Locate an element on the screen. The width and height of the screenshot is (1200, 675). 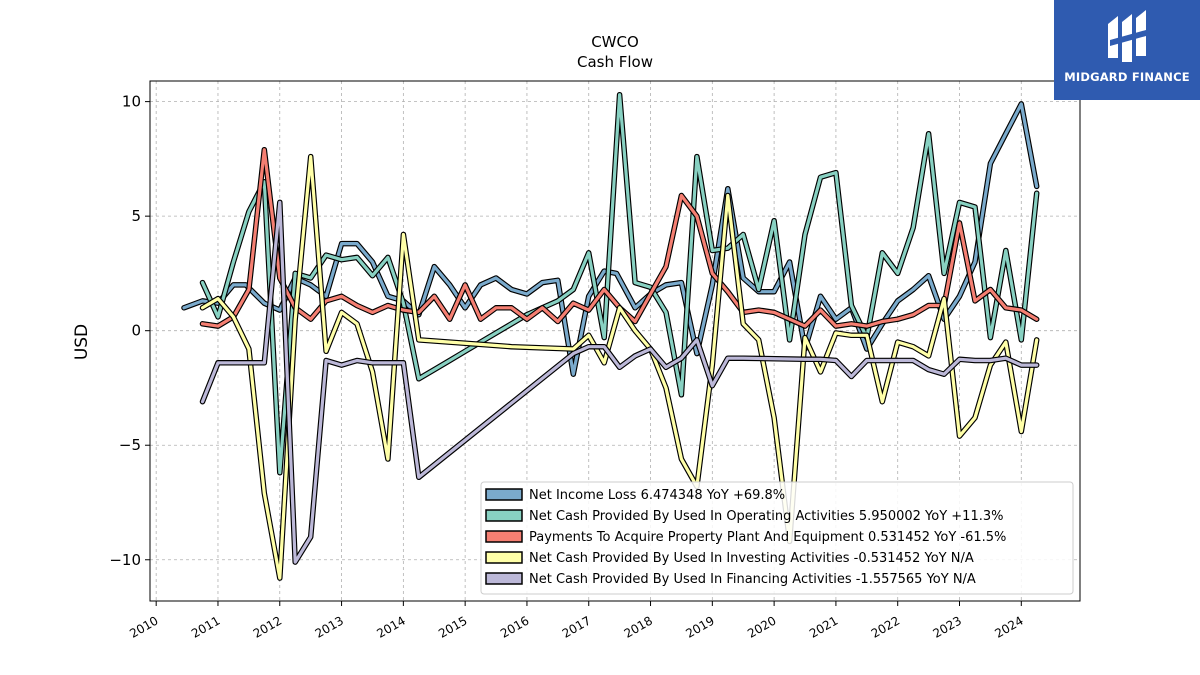
x-tick-label: 2015 is located at coordinates (452, 626).